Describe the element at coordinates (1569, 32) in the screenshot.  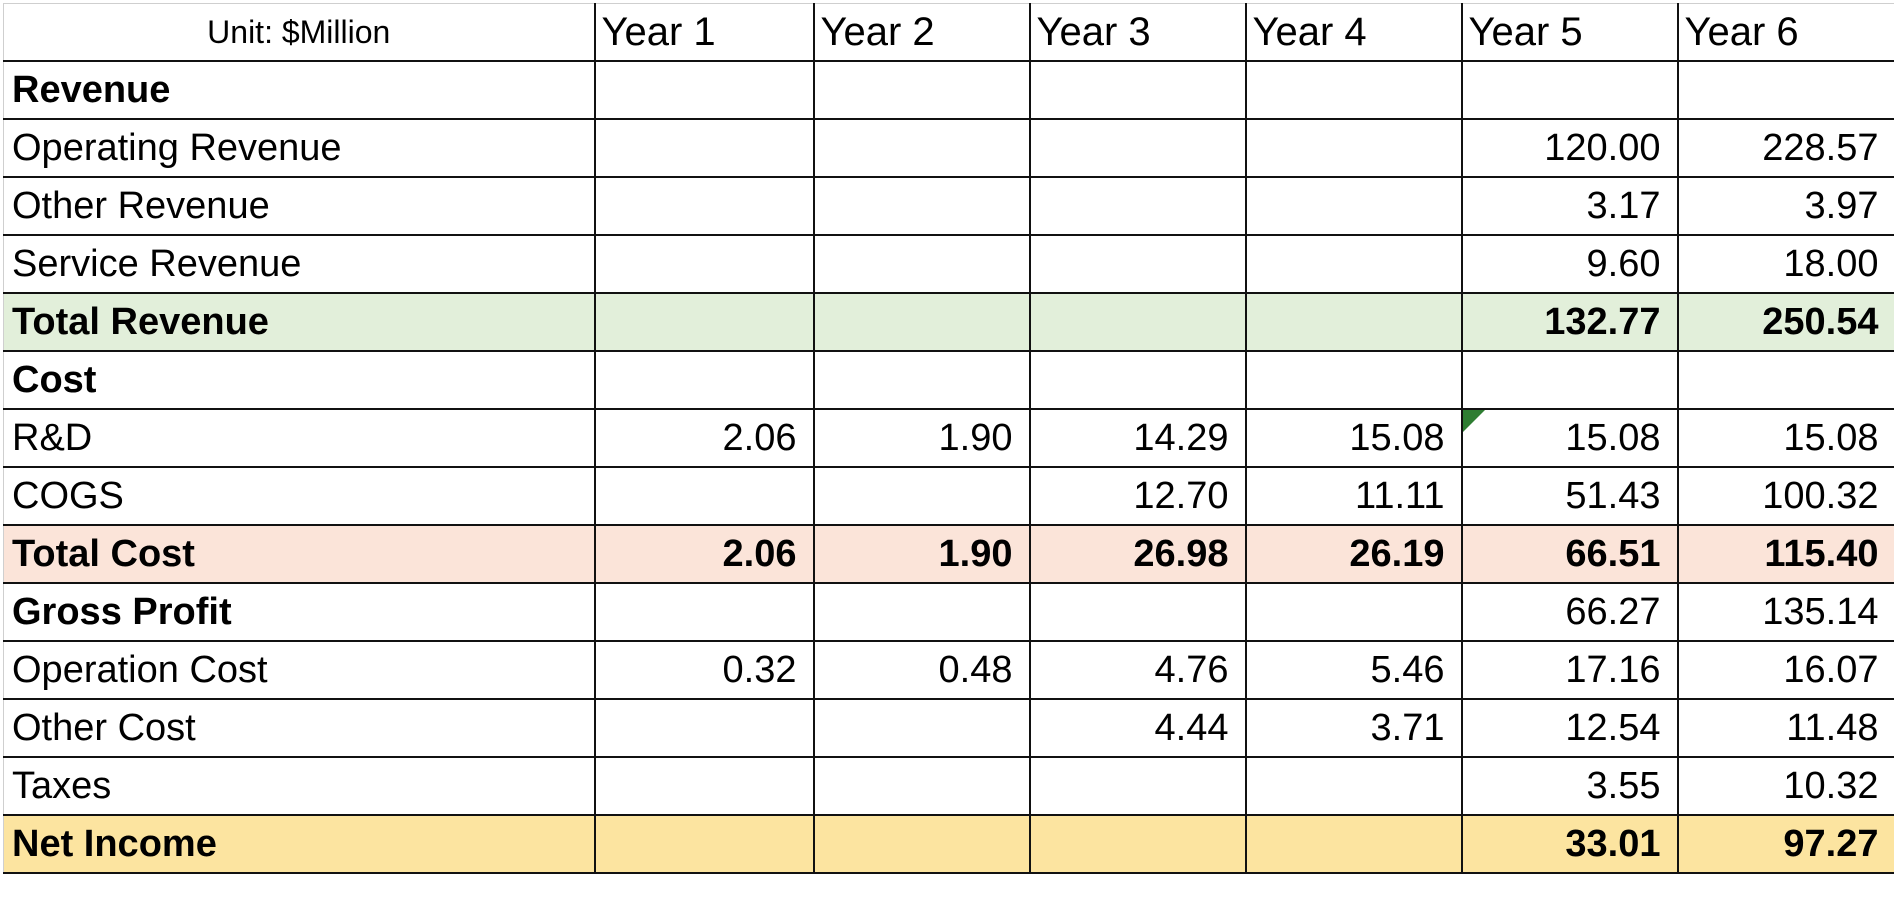
I see `year-header: Year 5` at that location.